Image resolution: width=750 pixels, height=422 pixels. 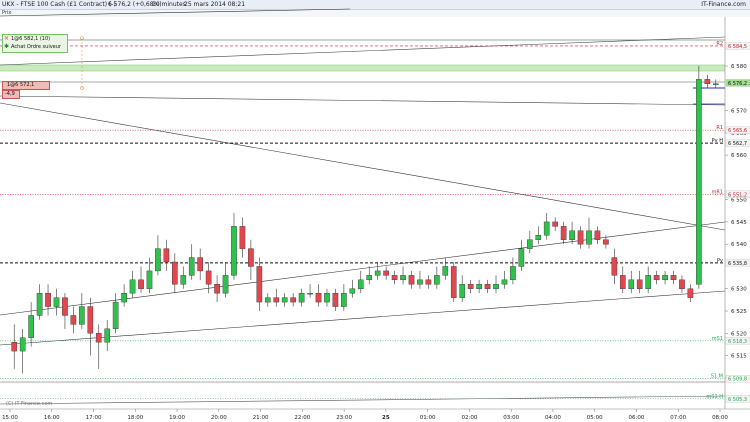 What do you see at coordinates (718, 141) in the screenshot?
I see `level-label: Pv H` at bounding box center [718, 141].